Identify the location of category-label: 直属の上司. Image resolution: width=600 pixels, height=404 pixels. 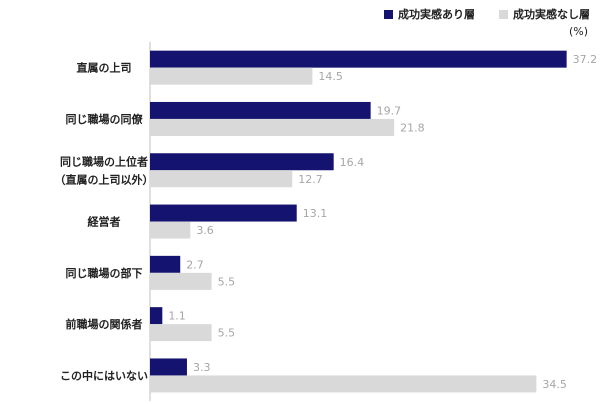
(104, 68).